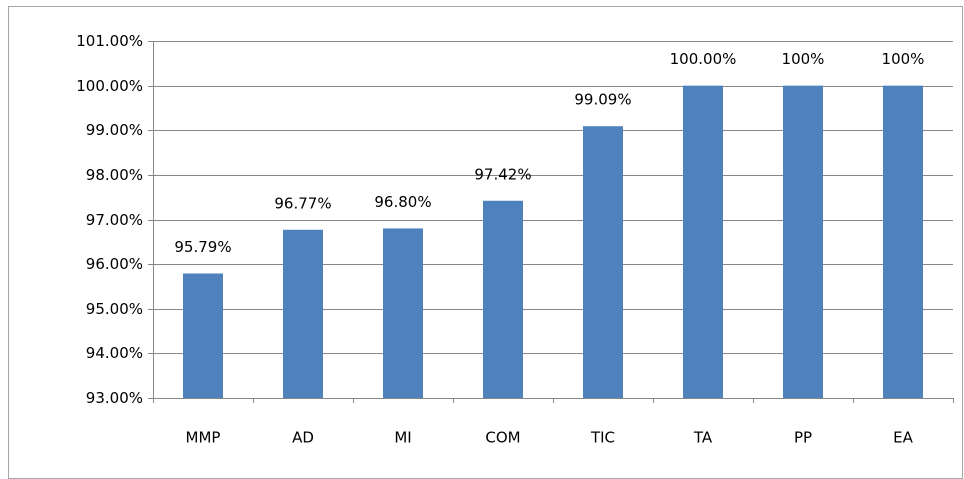 This screenshot has height=479, width=964. Describe the element at coordinates (303, 438) in the screenshot. I see `x-tick-label: AD` at that location.